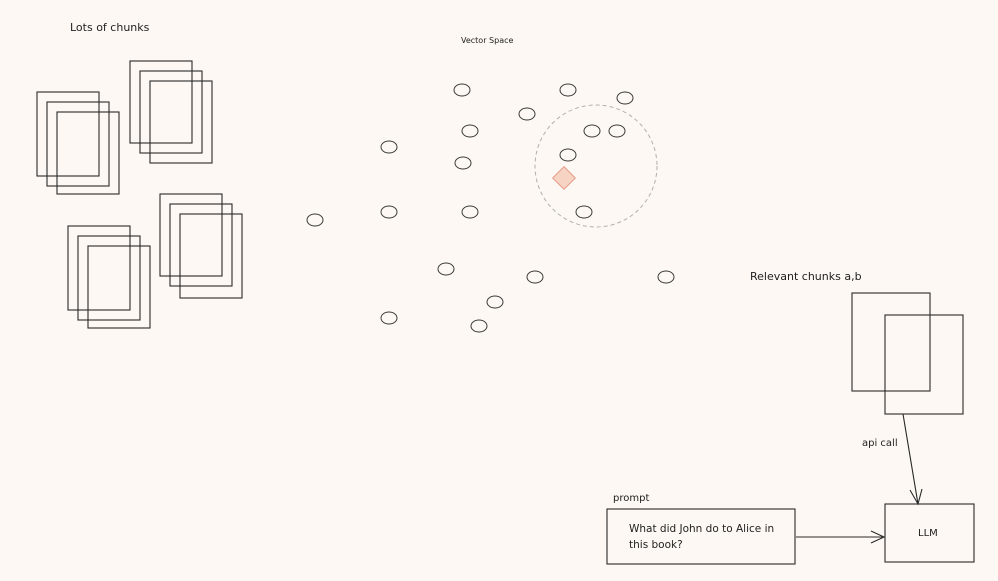  I want to click on prompt-caption: prompt, so click(631, 498).